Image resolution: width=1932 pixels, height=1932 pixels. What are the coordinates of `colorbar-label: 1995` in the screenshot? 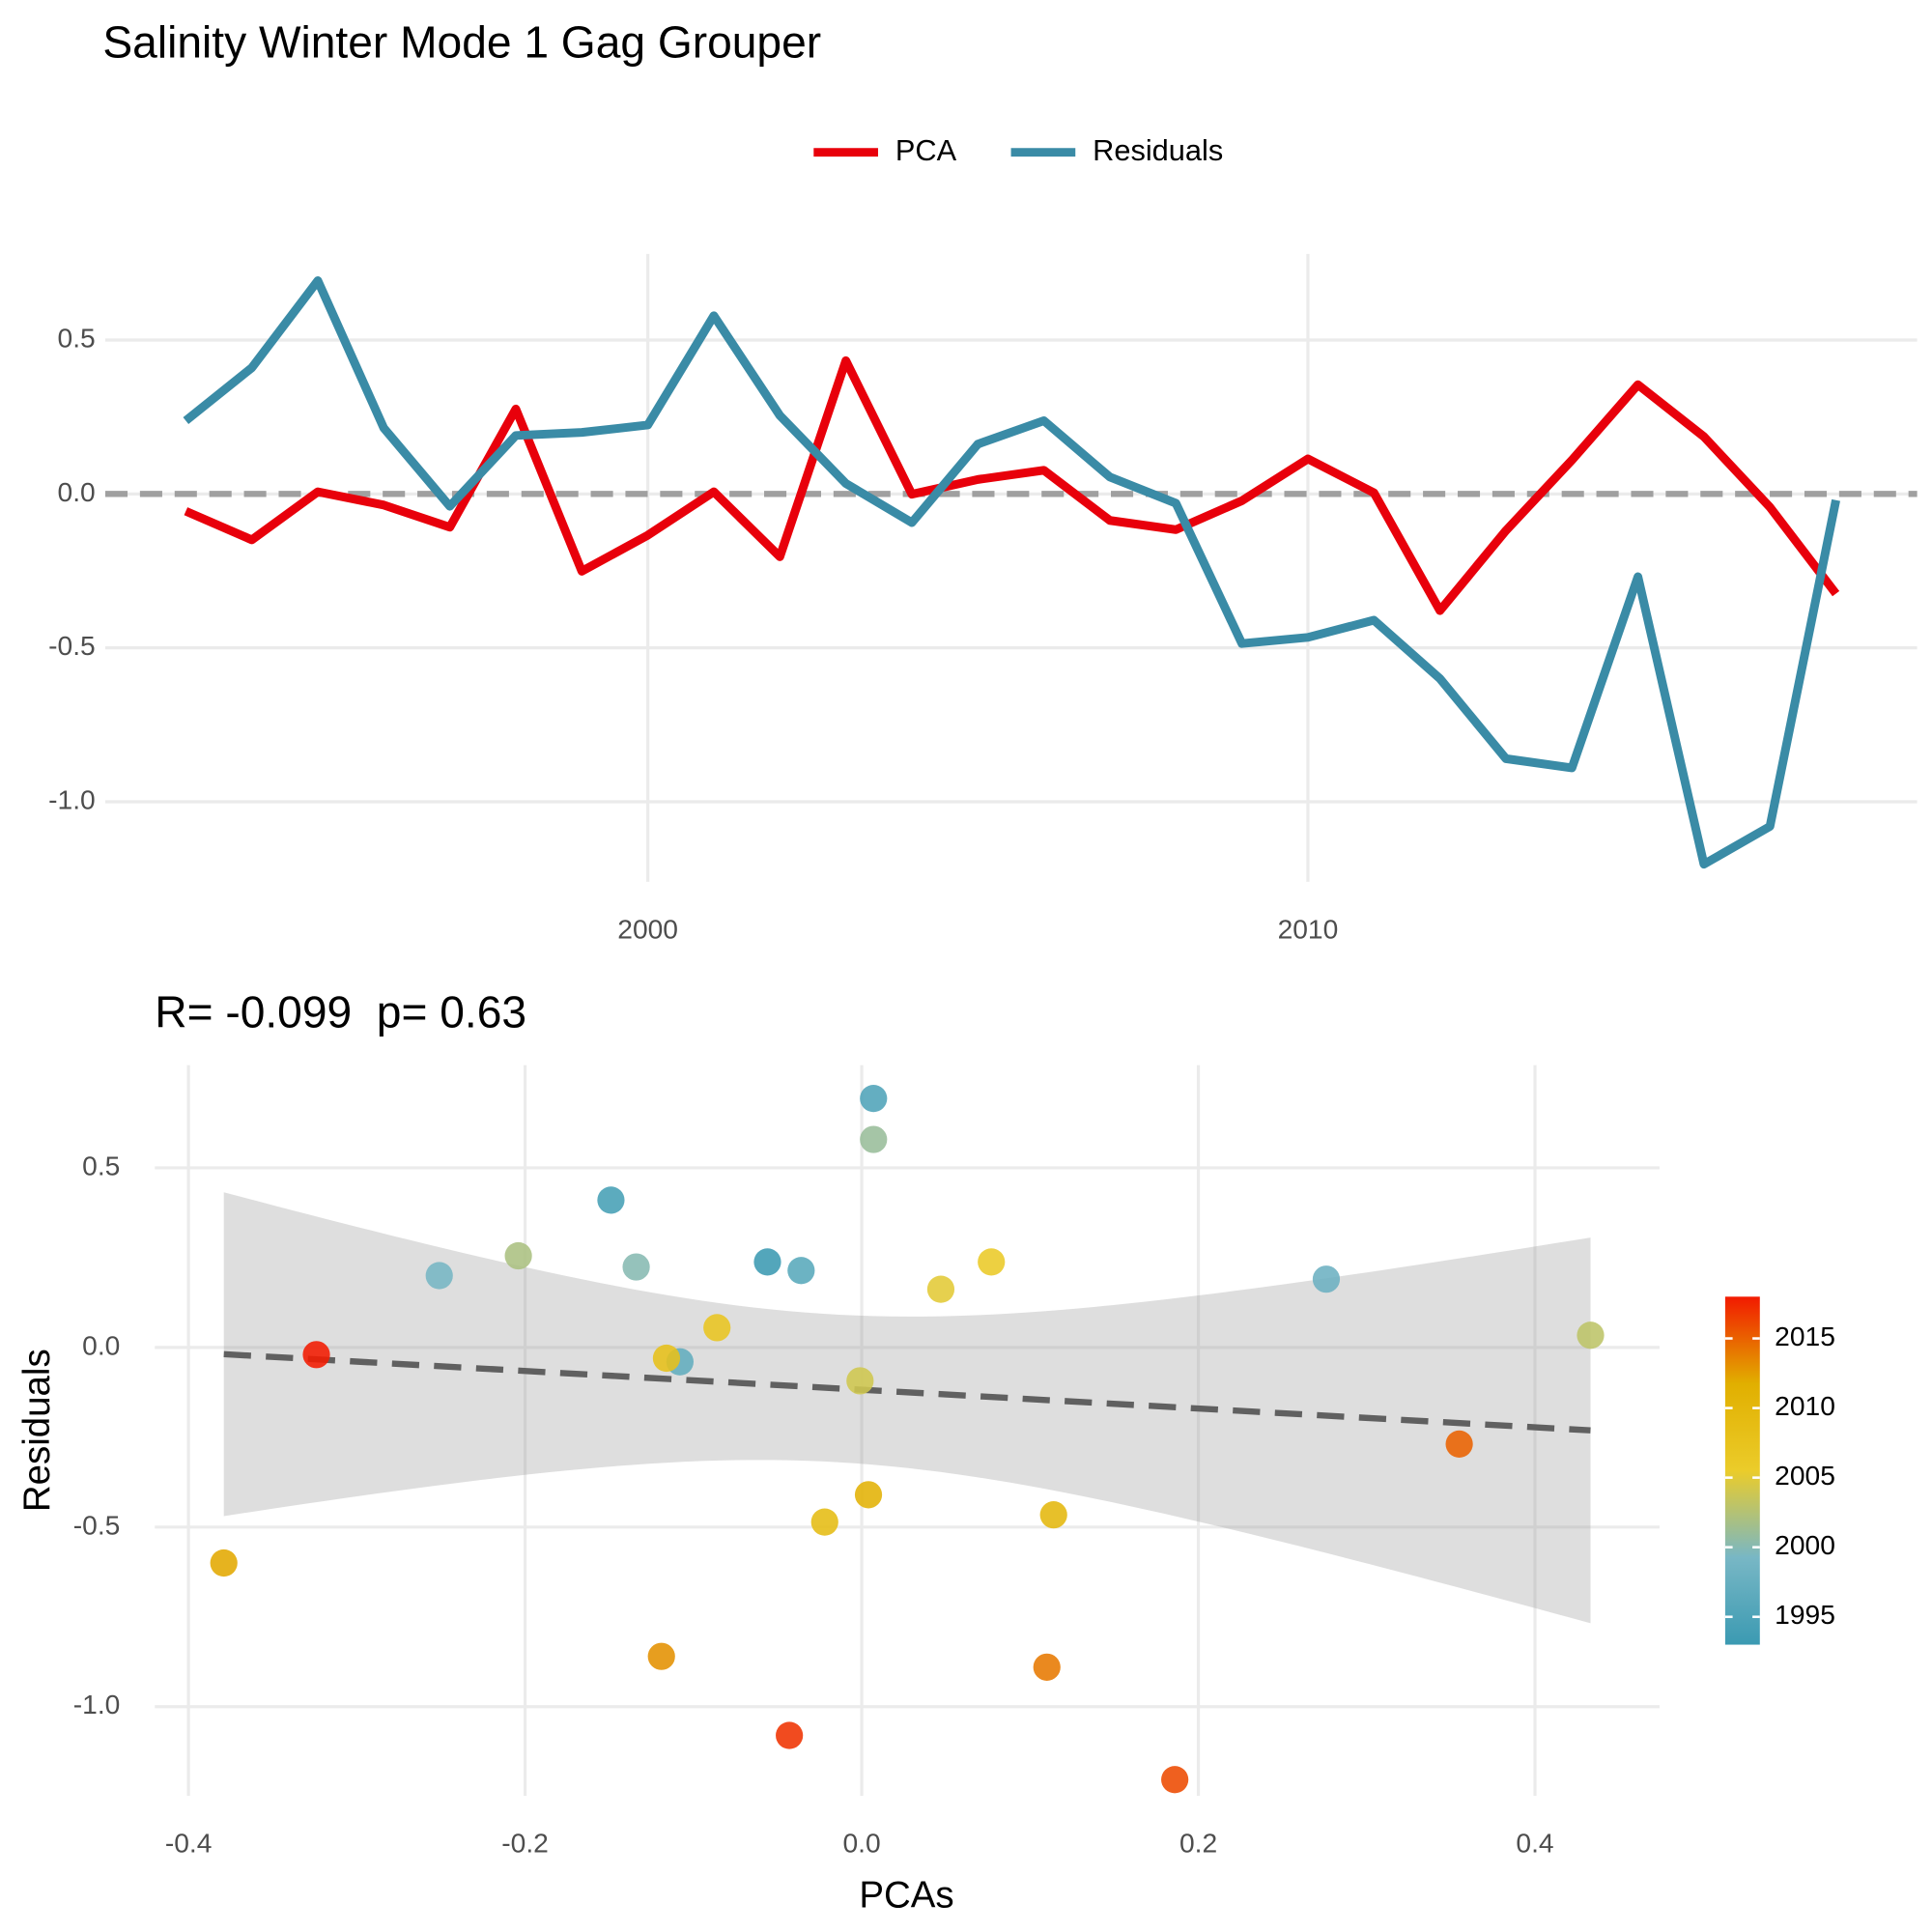 It's located at (1805, 1614).